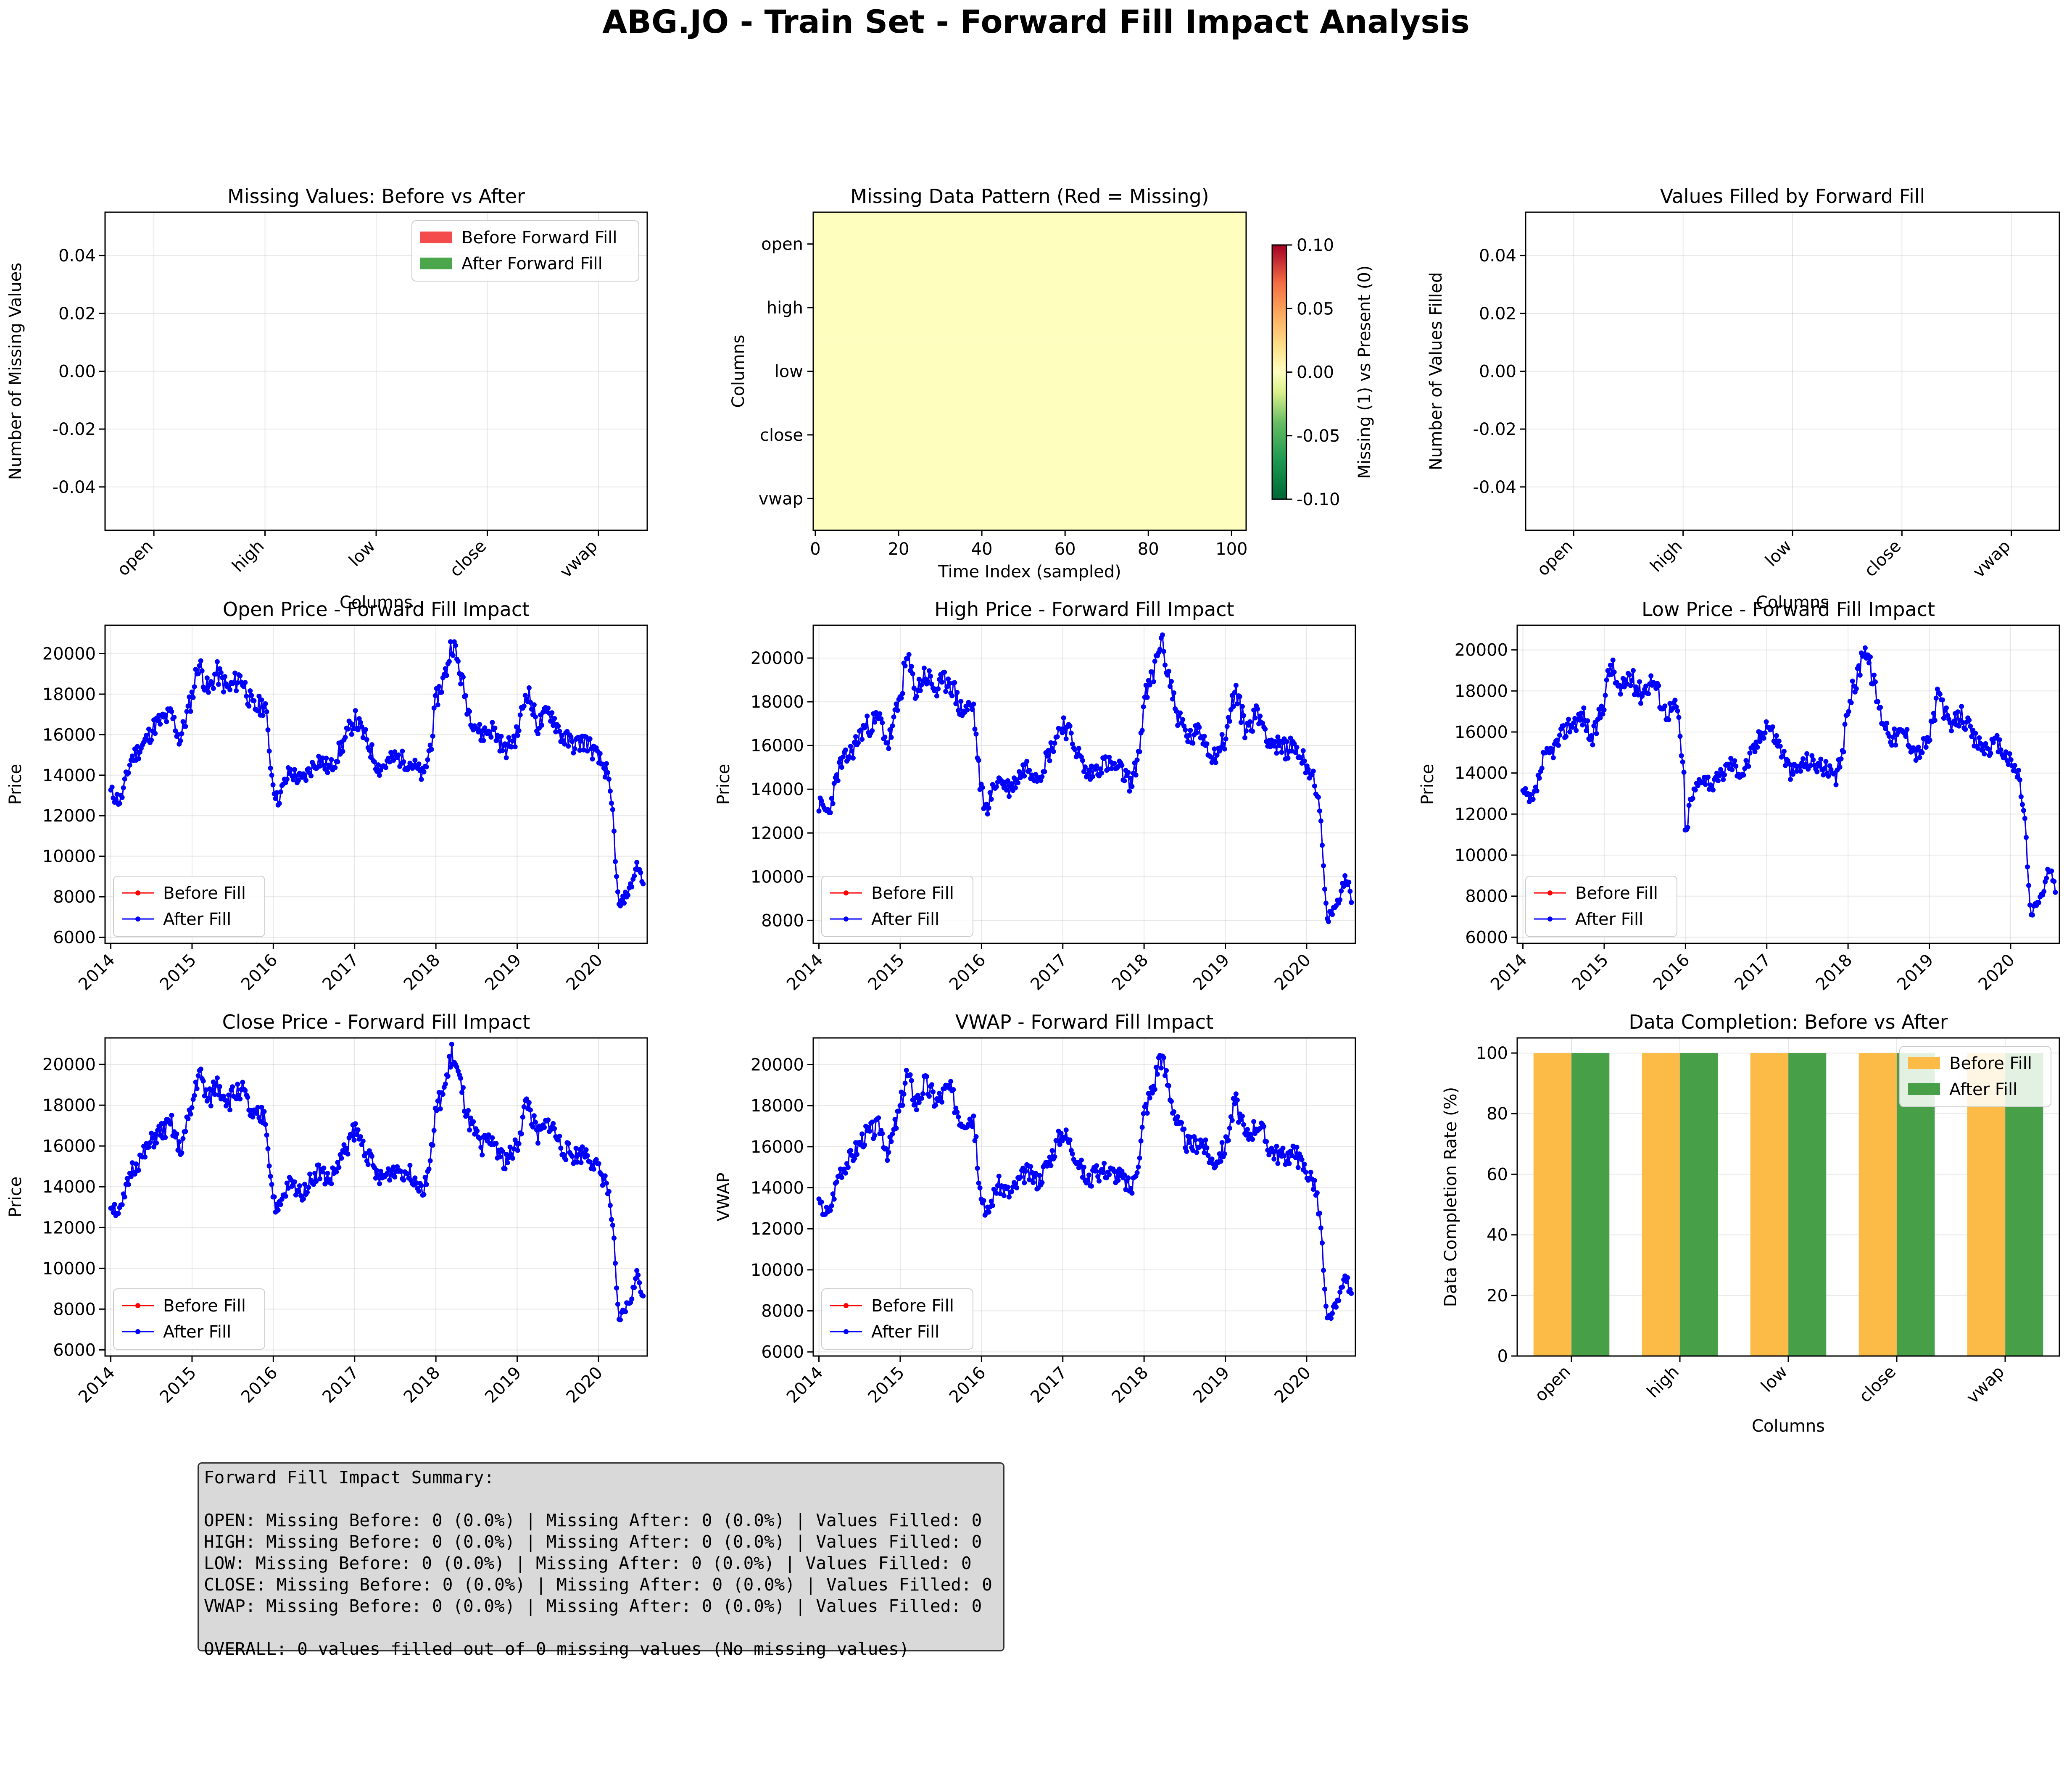 The width and height of the screenshot is (2072, 1780). Describe the element at coordinates (189, 906) in the screenshot. I see `legend-box` at that location.